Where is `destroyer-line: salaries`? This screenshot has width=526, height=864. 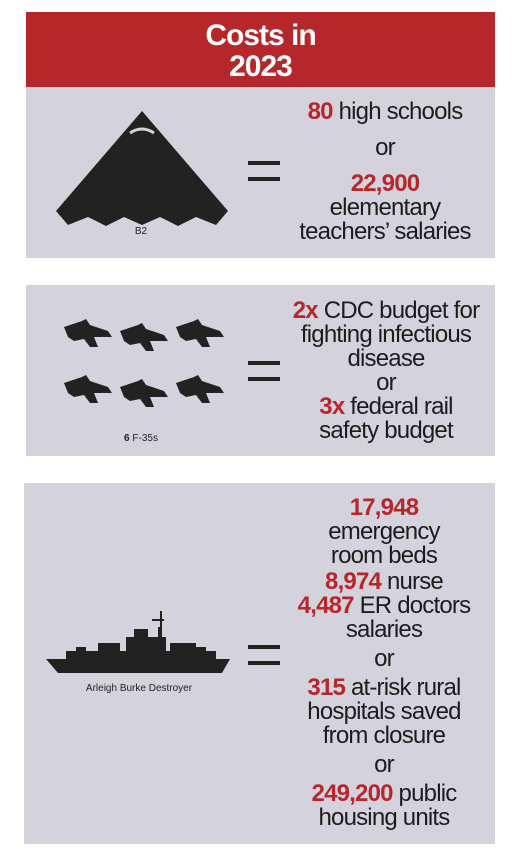
destroyer-line: salaries is located at coordinates (384, 630).